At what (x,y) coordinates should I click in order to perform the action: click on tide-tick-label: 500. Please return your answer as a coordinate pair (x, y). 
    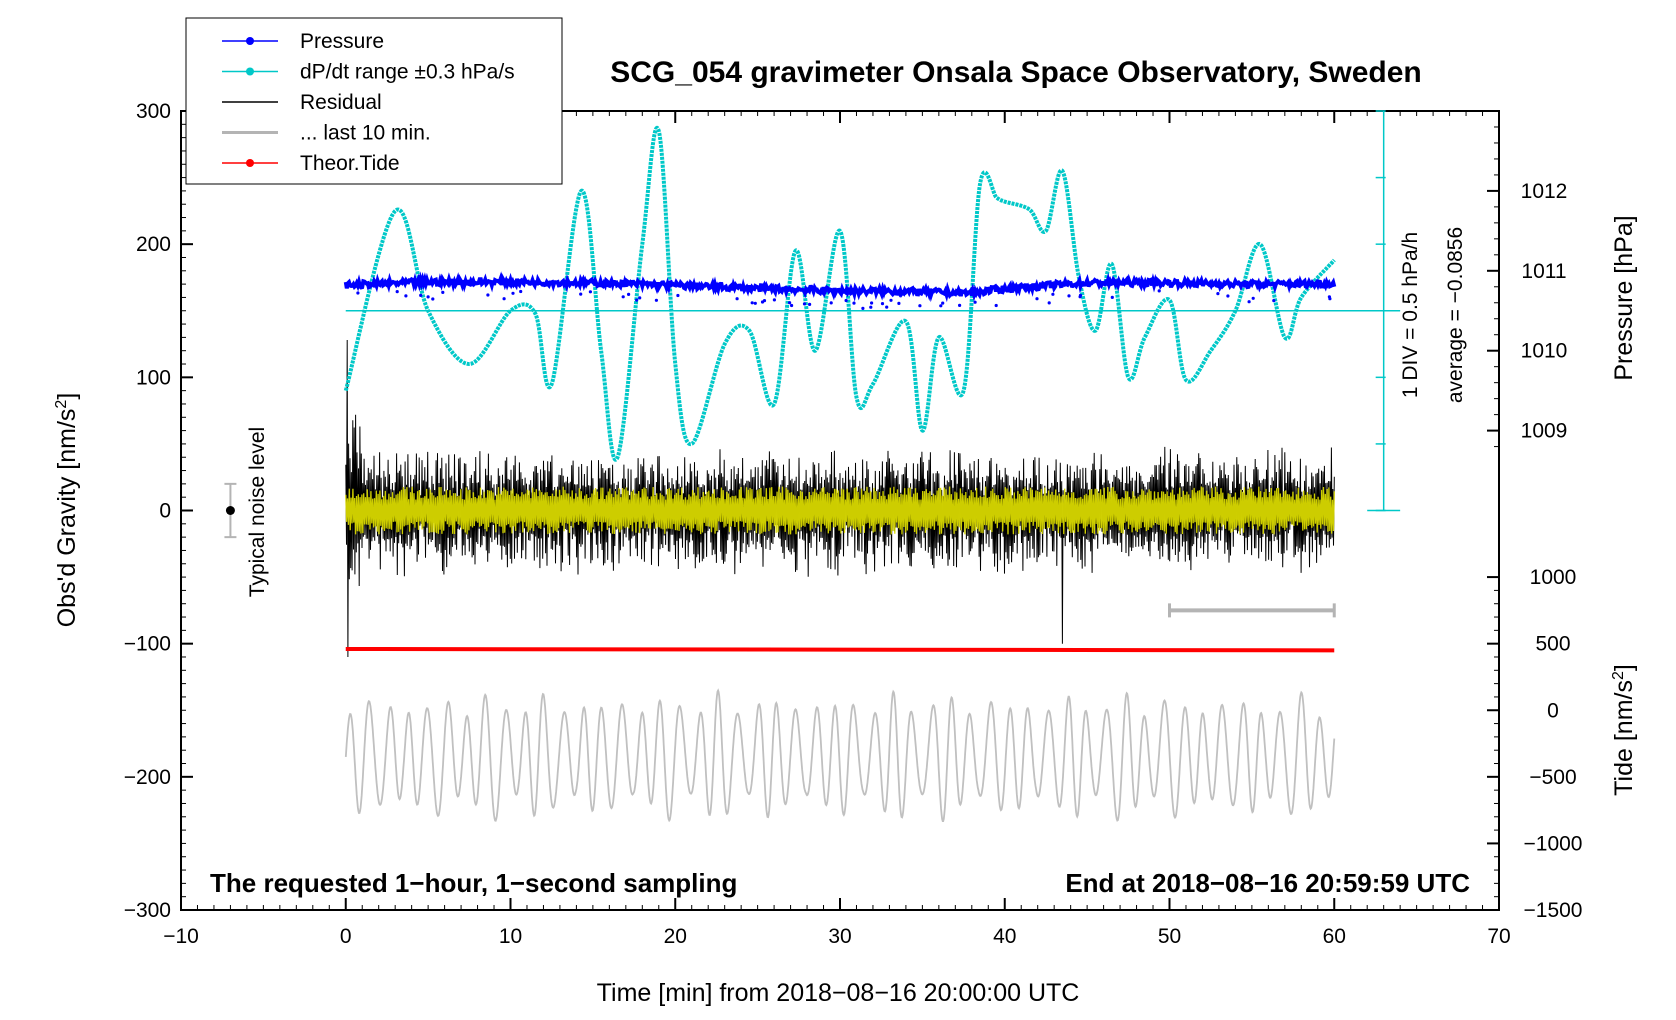
    Looking at the image, I should click on (1552, 644).